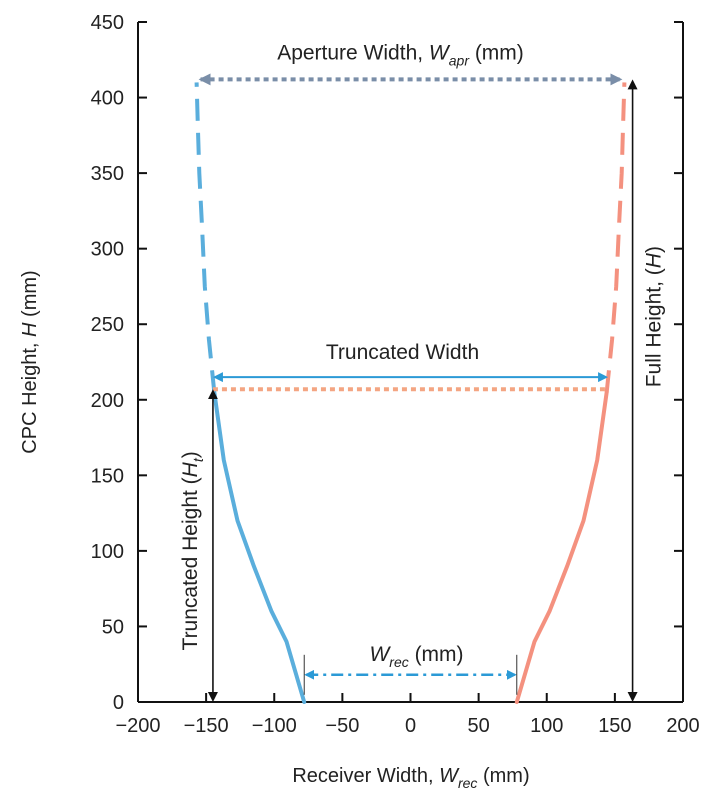 Image resolution: width=726 pixels, height=800 pixels. I want to click on aperture-width-label: Aperture Width, Wapr (mm), so click(400, 54).